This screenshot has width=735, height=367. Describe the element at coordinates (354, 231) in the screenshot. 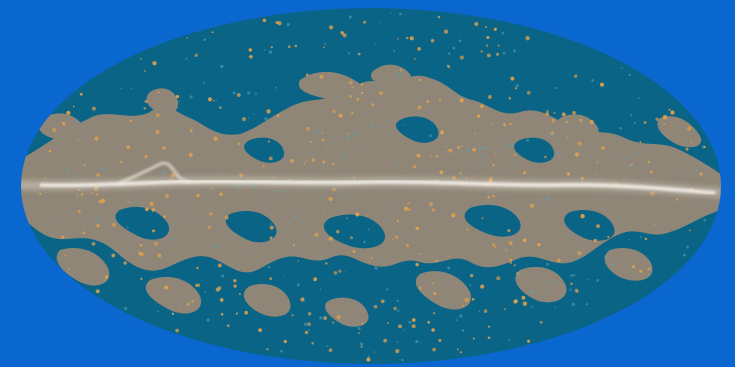

I see `masked-hole` at that location.